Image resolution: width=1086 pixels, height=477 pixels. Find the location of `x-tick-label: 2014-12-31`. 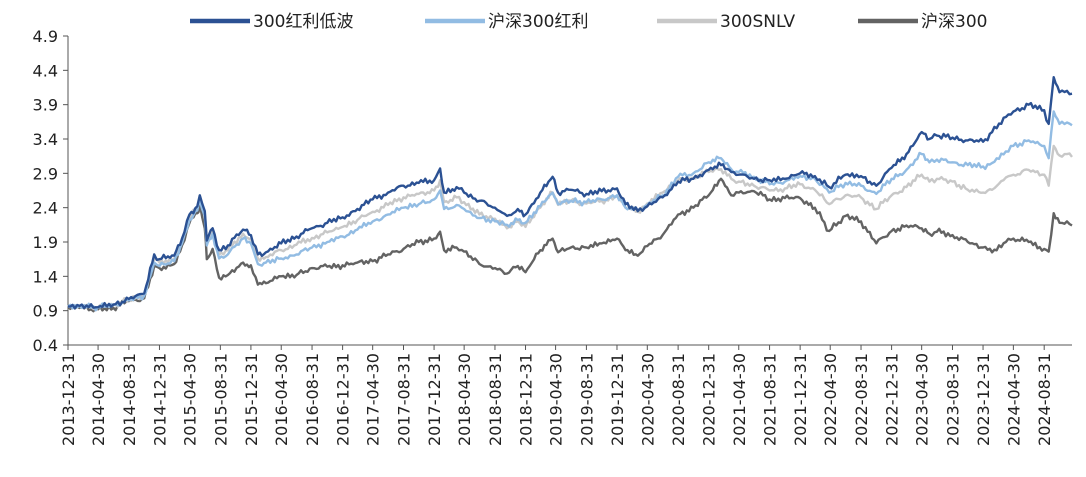

x-tick-label: 2014-12-31 is located at coordinates (159, 399).